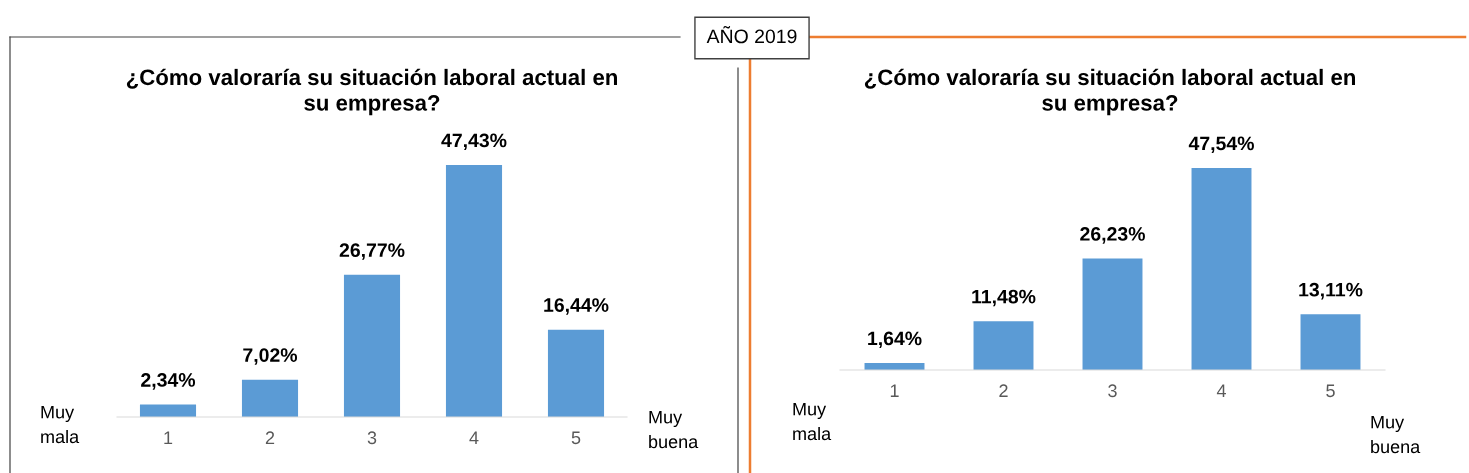 This screenshot has width=1469, height=473. I want to click on data-label: 11,48%, so click(1004, 298).